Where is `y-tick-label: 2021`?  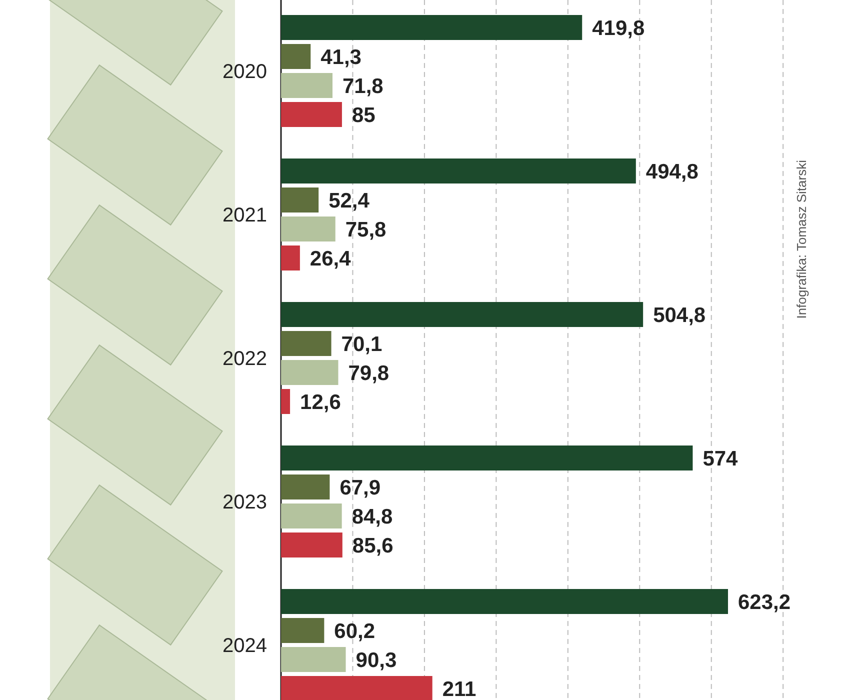 y-tick-label: 2021 is located at coordinates (244, 215).